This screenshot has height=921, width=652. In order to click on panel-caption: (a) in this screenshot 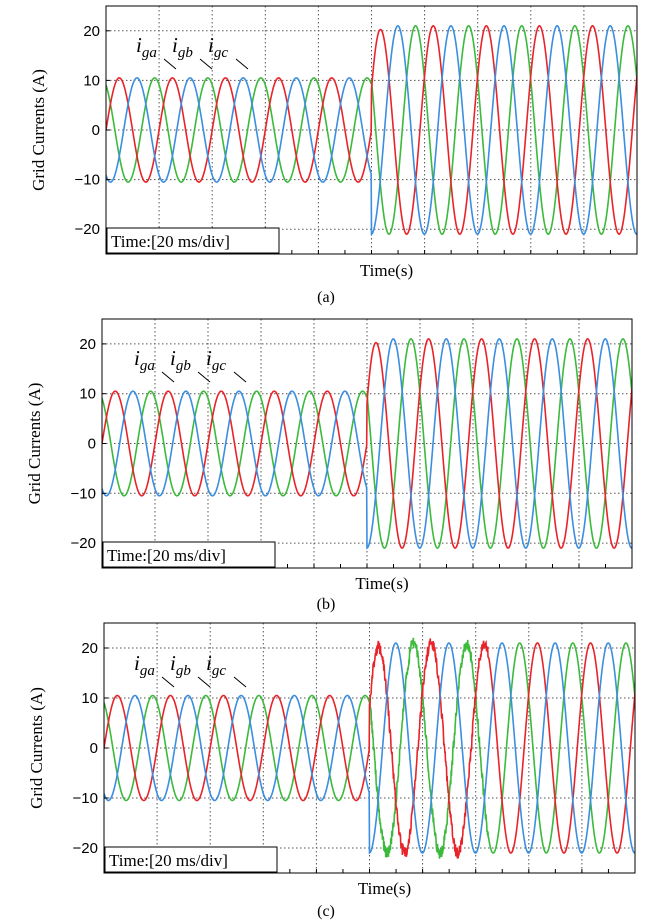, I will do `click(326, 297)`.